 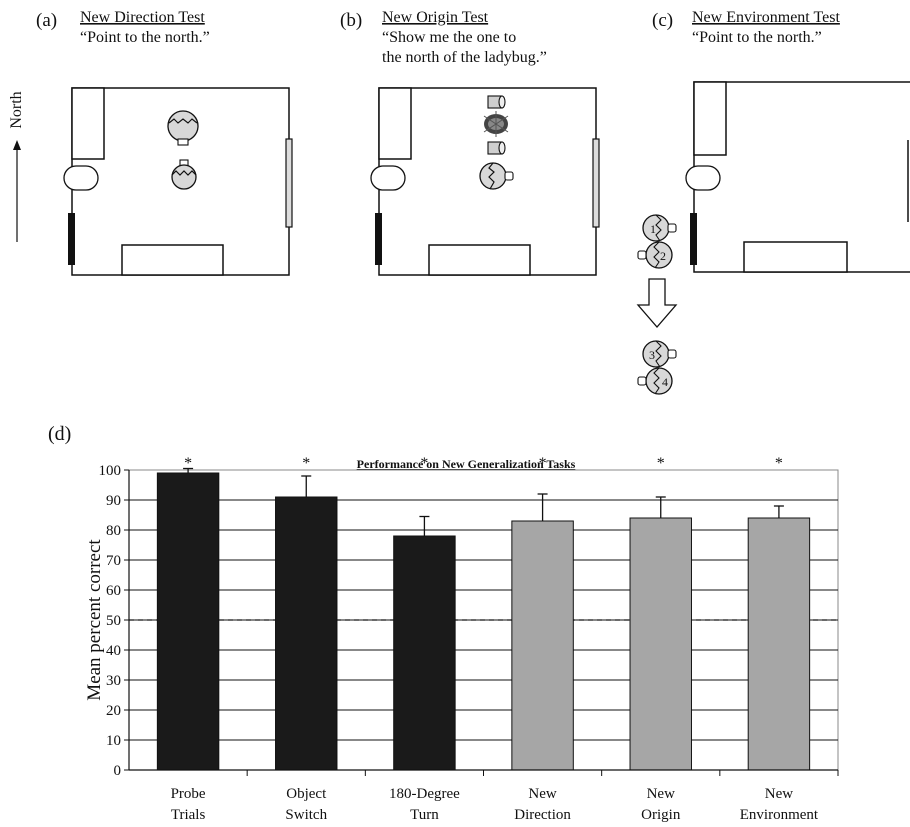 I want to click on y-axis-label: Mean percent correct, so click(x=94, y=620).